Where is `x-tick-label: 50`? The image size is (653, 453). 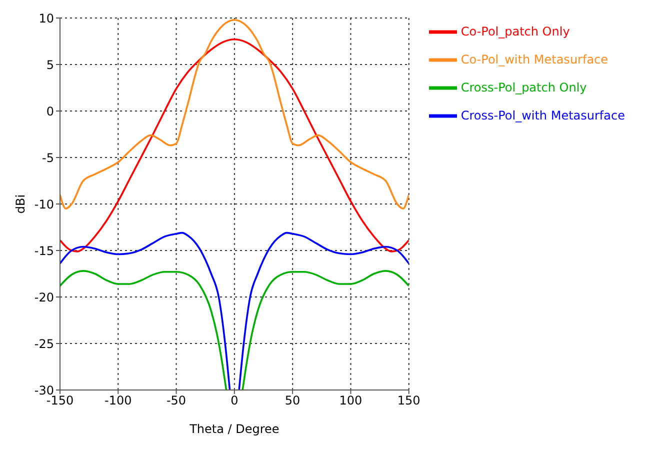 x-tick-label: 50 is located at coordinates (292, 401).